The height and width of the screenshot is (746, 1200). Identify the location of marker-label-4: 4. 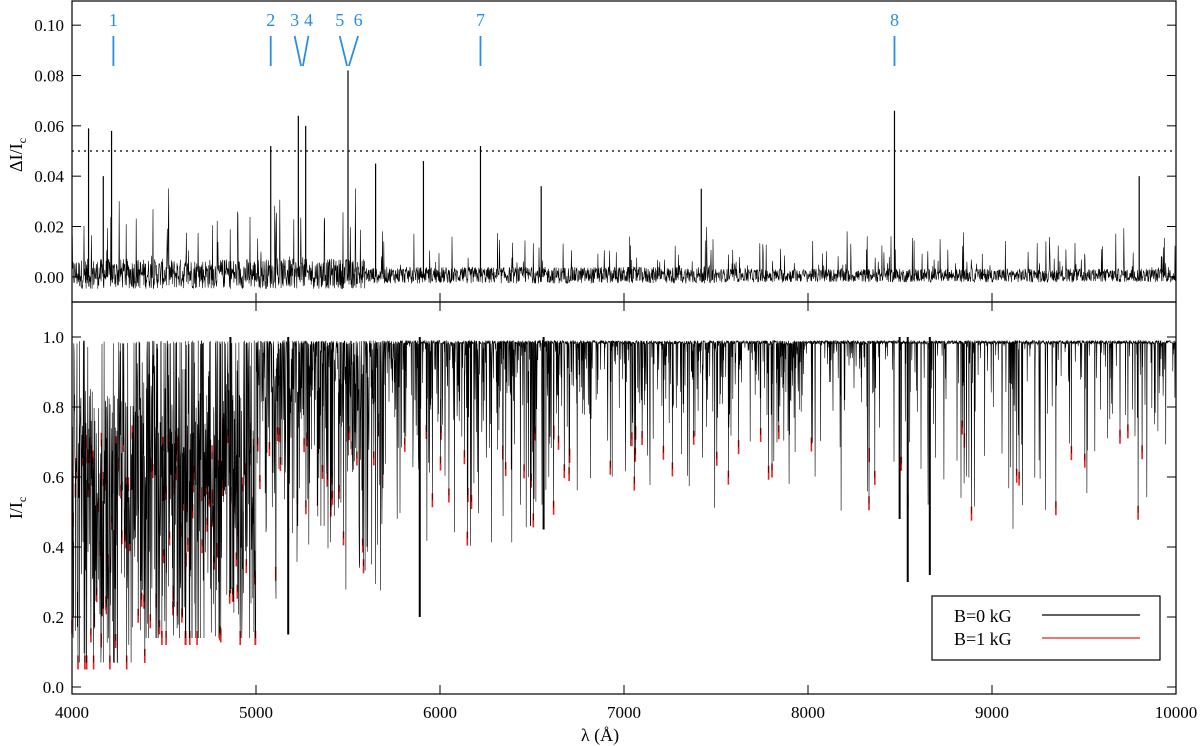
(308, 20).